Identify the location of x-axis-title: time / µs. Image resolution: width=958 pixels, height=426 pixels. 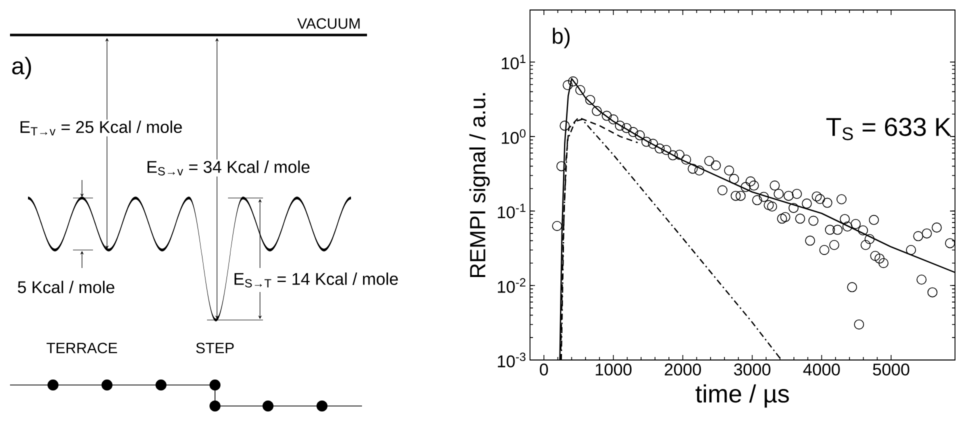
(742, 396).